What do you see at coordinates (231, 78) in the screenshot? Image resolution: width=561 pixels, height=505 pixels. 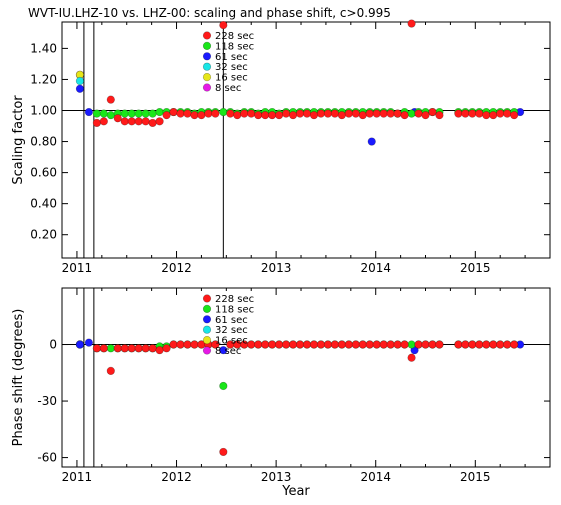 I see `legend-label: 16 sec` at bounding box center [231, 78].